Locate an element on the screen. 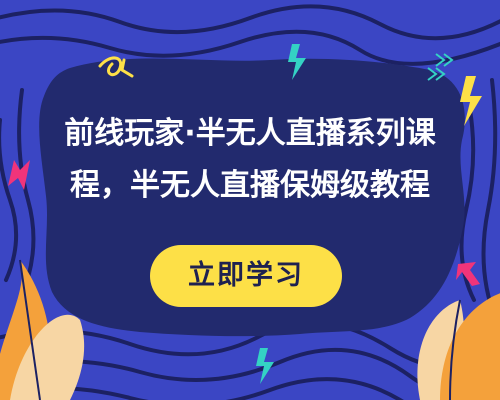 This screenshot has width=500, height=400. panel-tail is located at coordinates (194, 227).